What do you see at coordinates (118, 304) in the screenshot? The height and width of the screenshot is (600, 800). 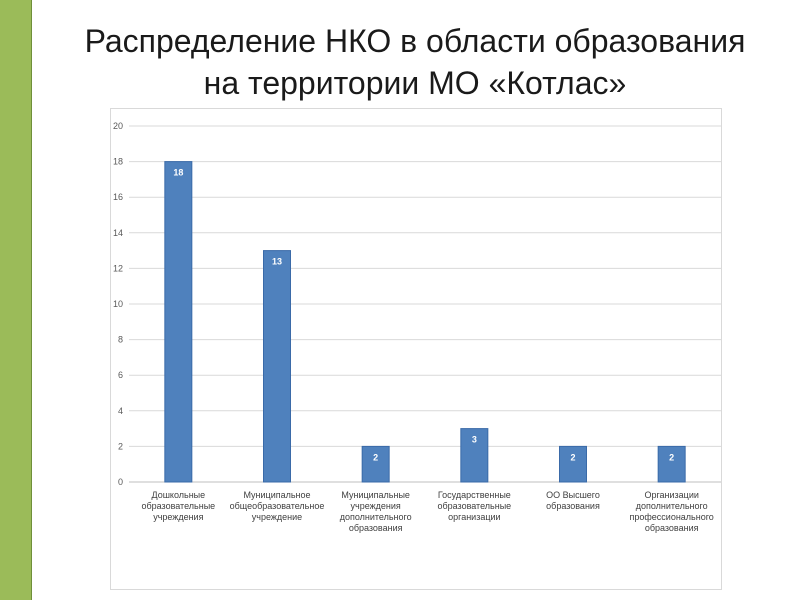 I see `y-tick-label: 10` at bounding box center [118, 304].